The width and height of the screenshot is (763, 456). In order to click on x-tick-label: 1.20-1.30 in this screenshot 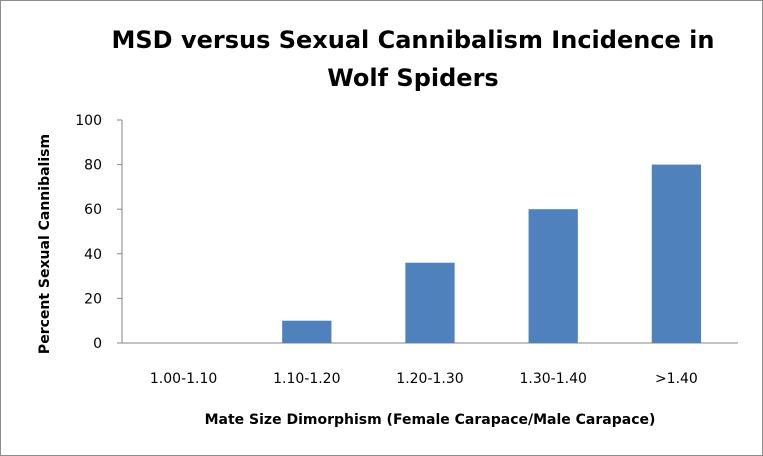, I will do `click(429, 379)`.